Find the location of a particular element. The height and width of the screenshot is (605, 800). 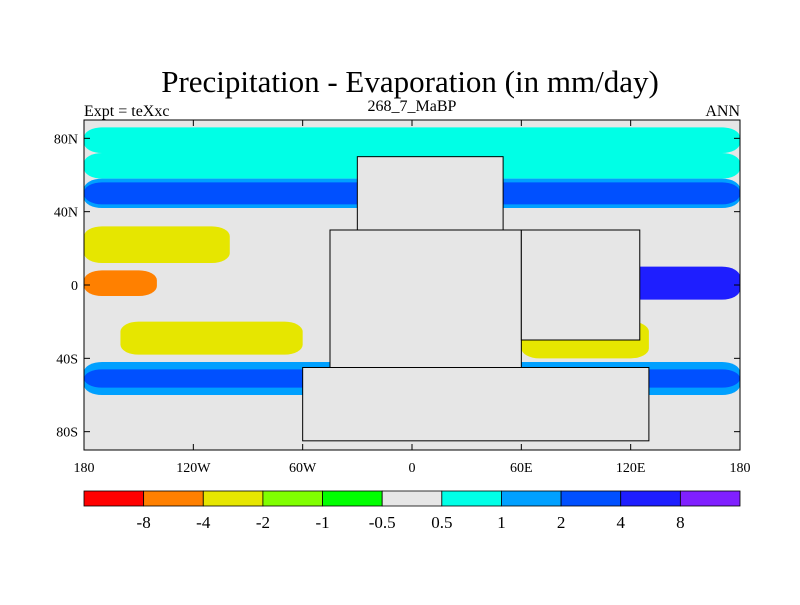

colorbar-label: -8 is located at coordinates (144, 522).